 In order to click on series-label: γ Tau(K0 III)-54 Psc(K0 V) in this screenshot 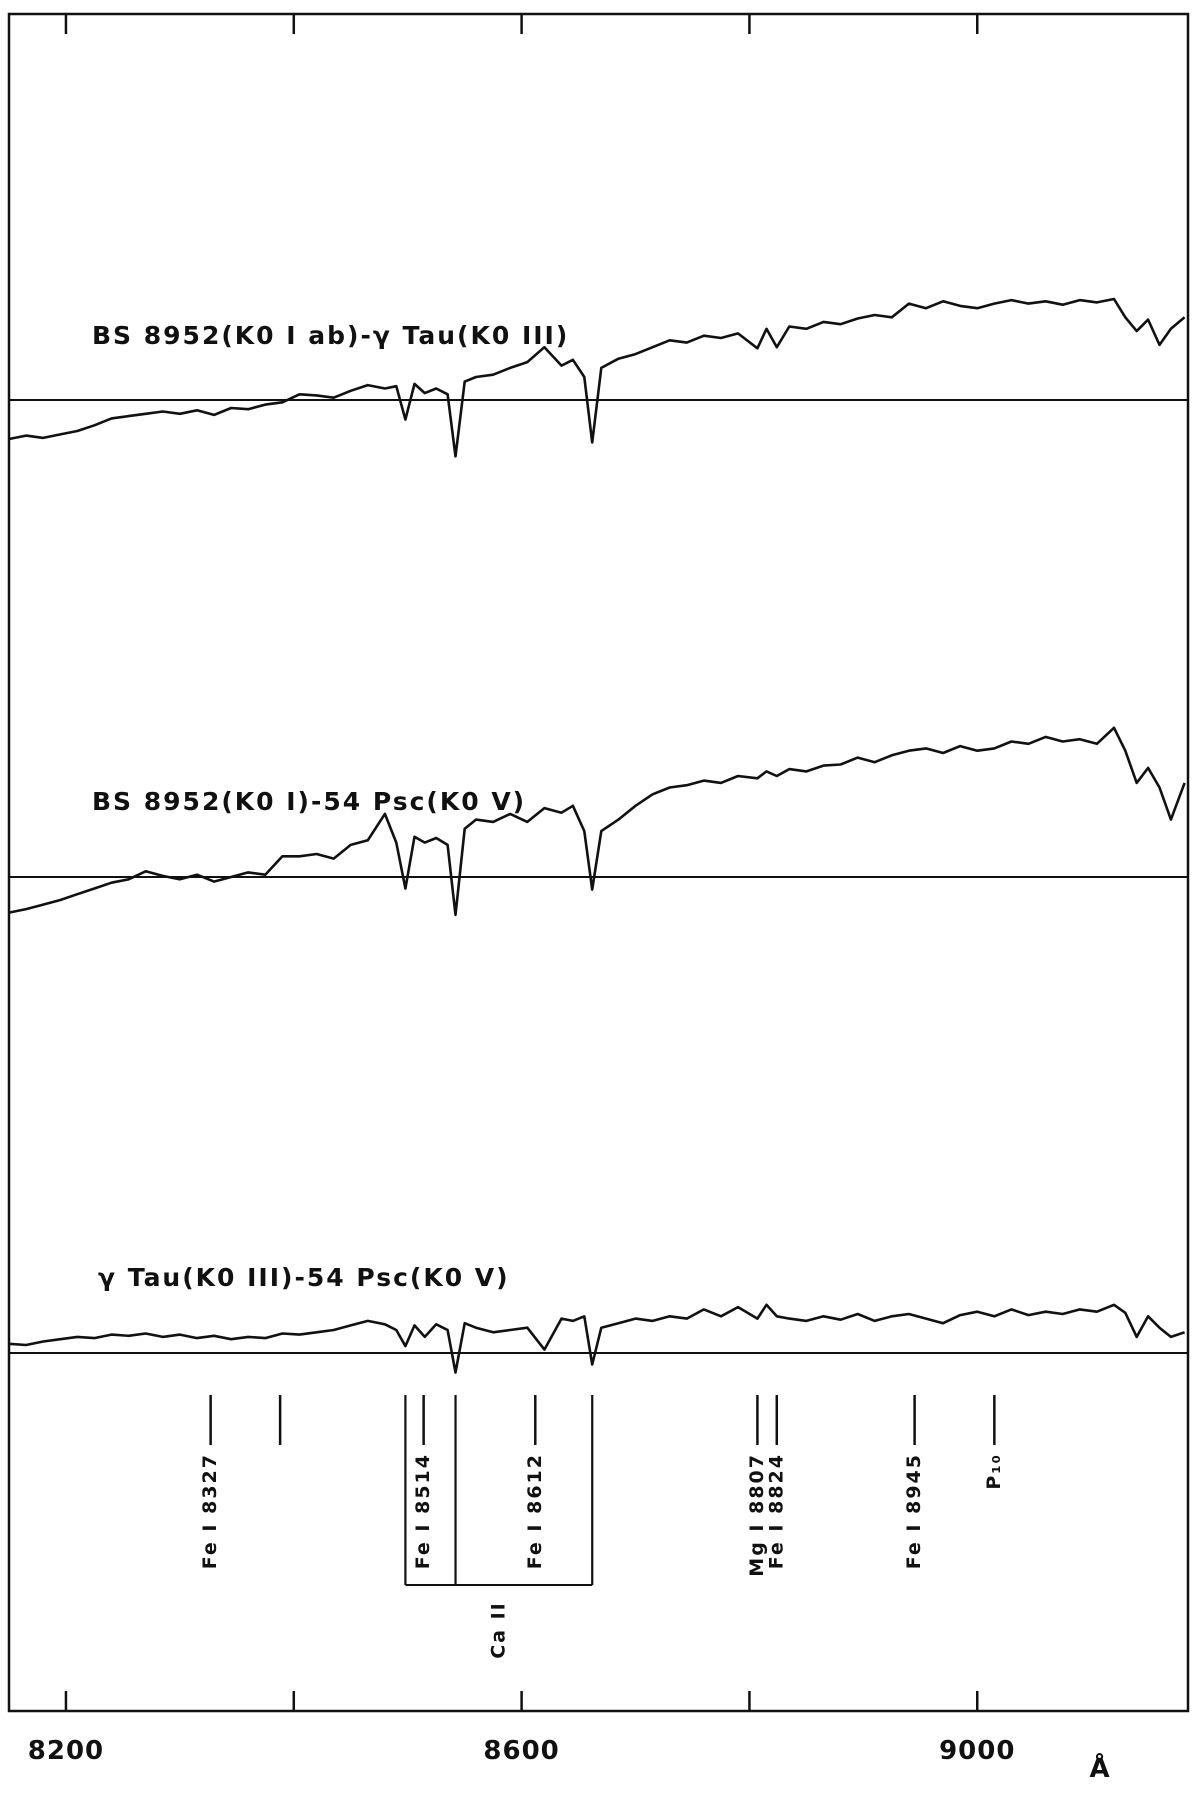, I will do `click(304, 1277)`.